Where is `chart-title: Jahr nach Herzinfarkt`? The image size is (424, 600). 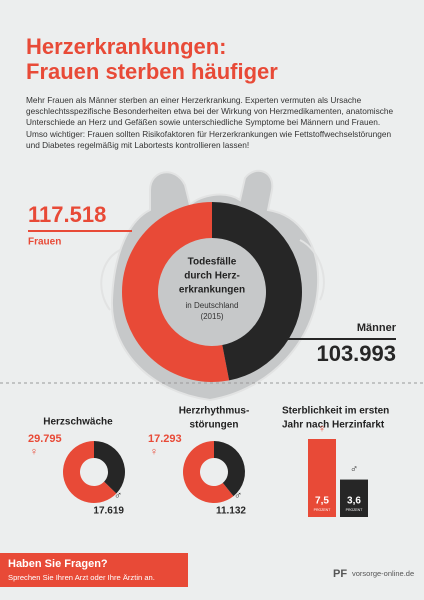
chart-title: Jahr nach Herzinfarkt is located at coordinates (333, 425).